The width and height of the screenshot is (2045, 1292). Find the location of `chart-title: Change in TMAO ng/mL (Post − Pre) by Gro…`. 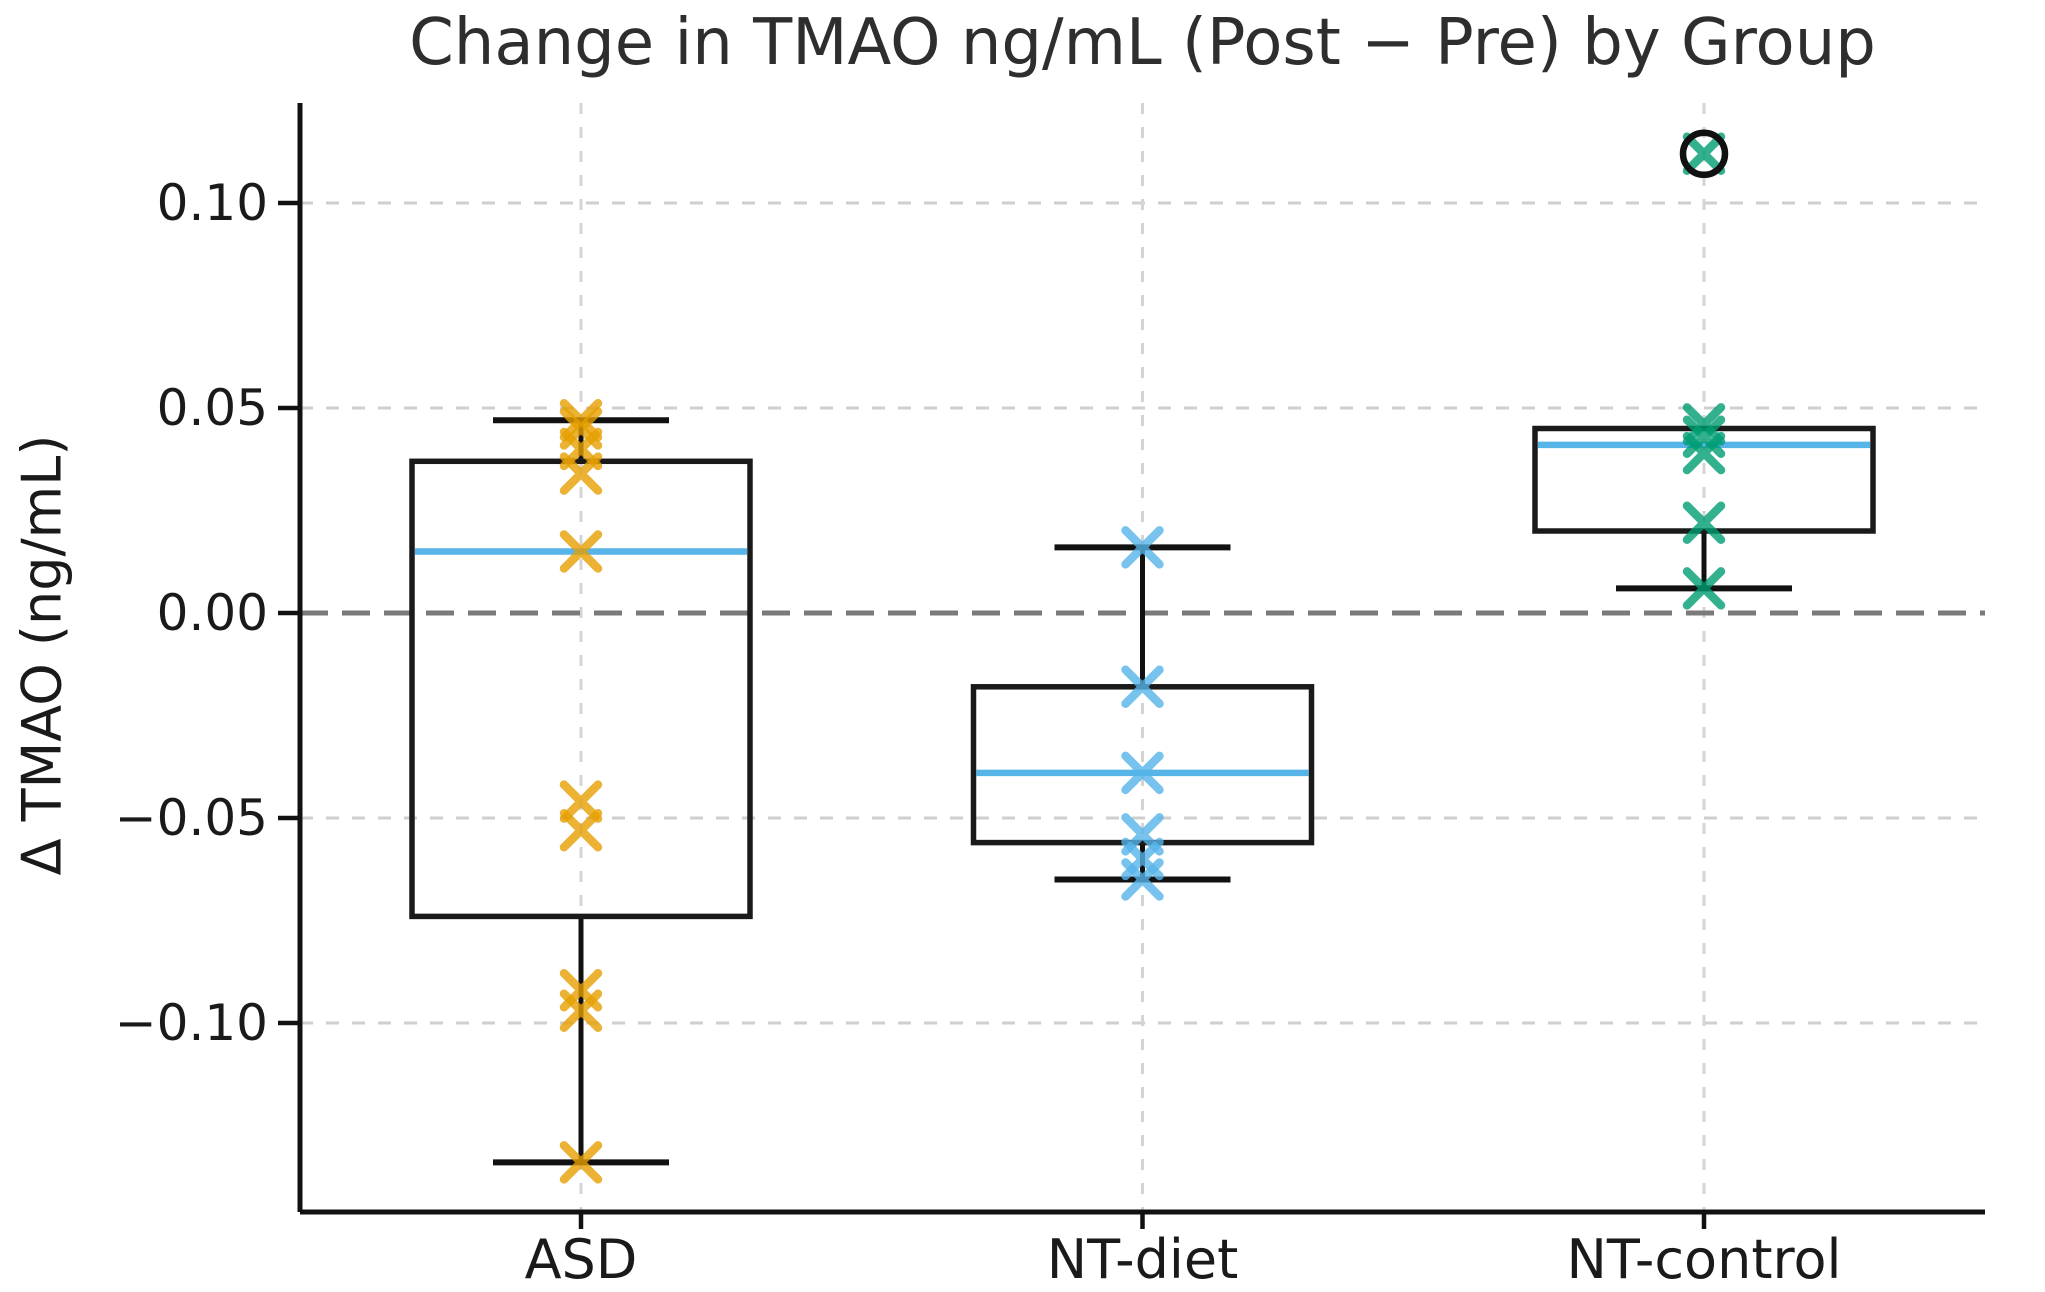

chart-title: Change in TMAO ng/mL (Post − Pre) by Gro… is located at coordinates (1142, 43).